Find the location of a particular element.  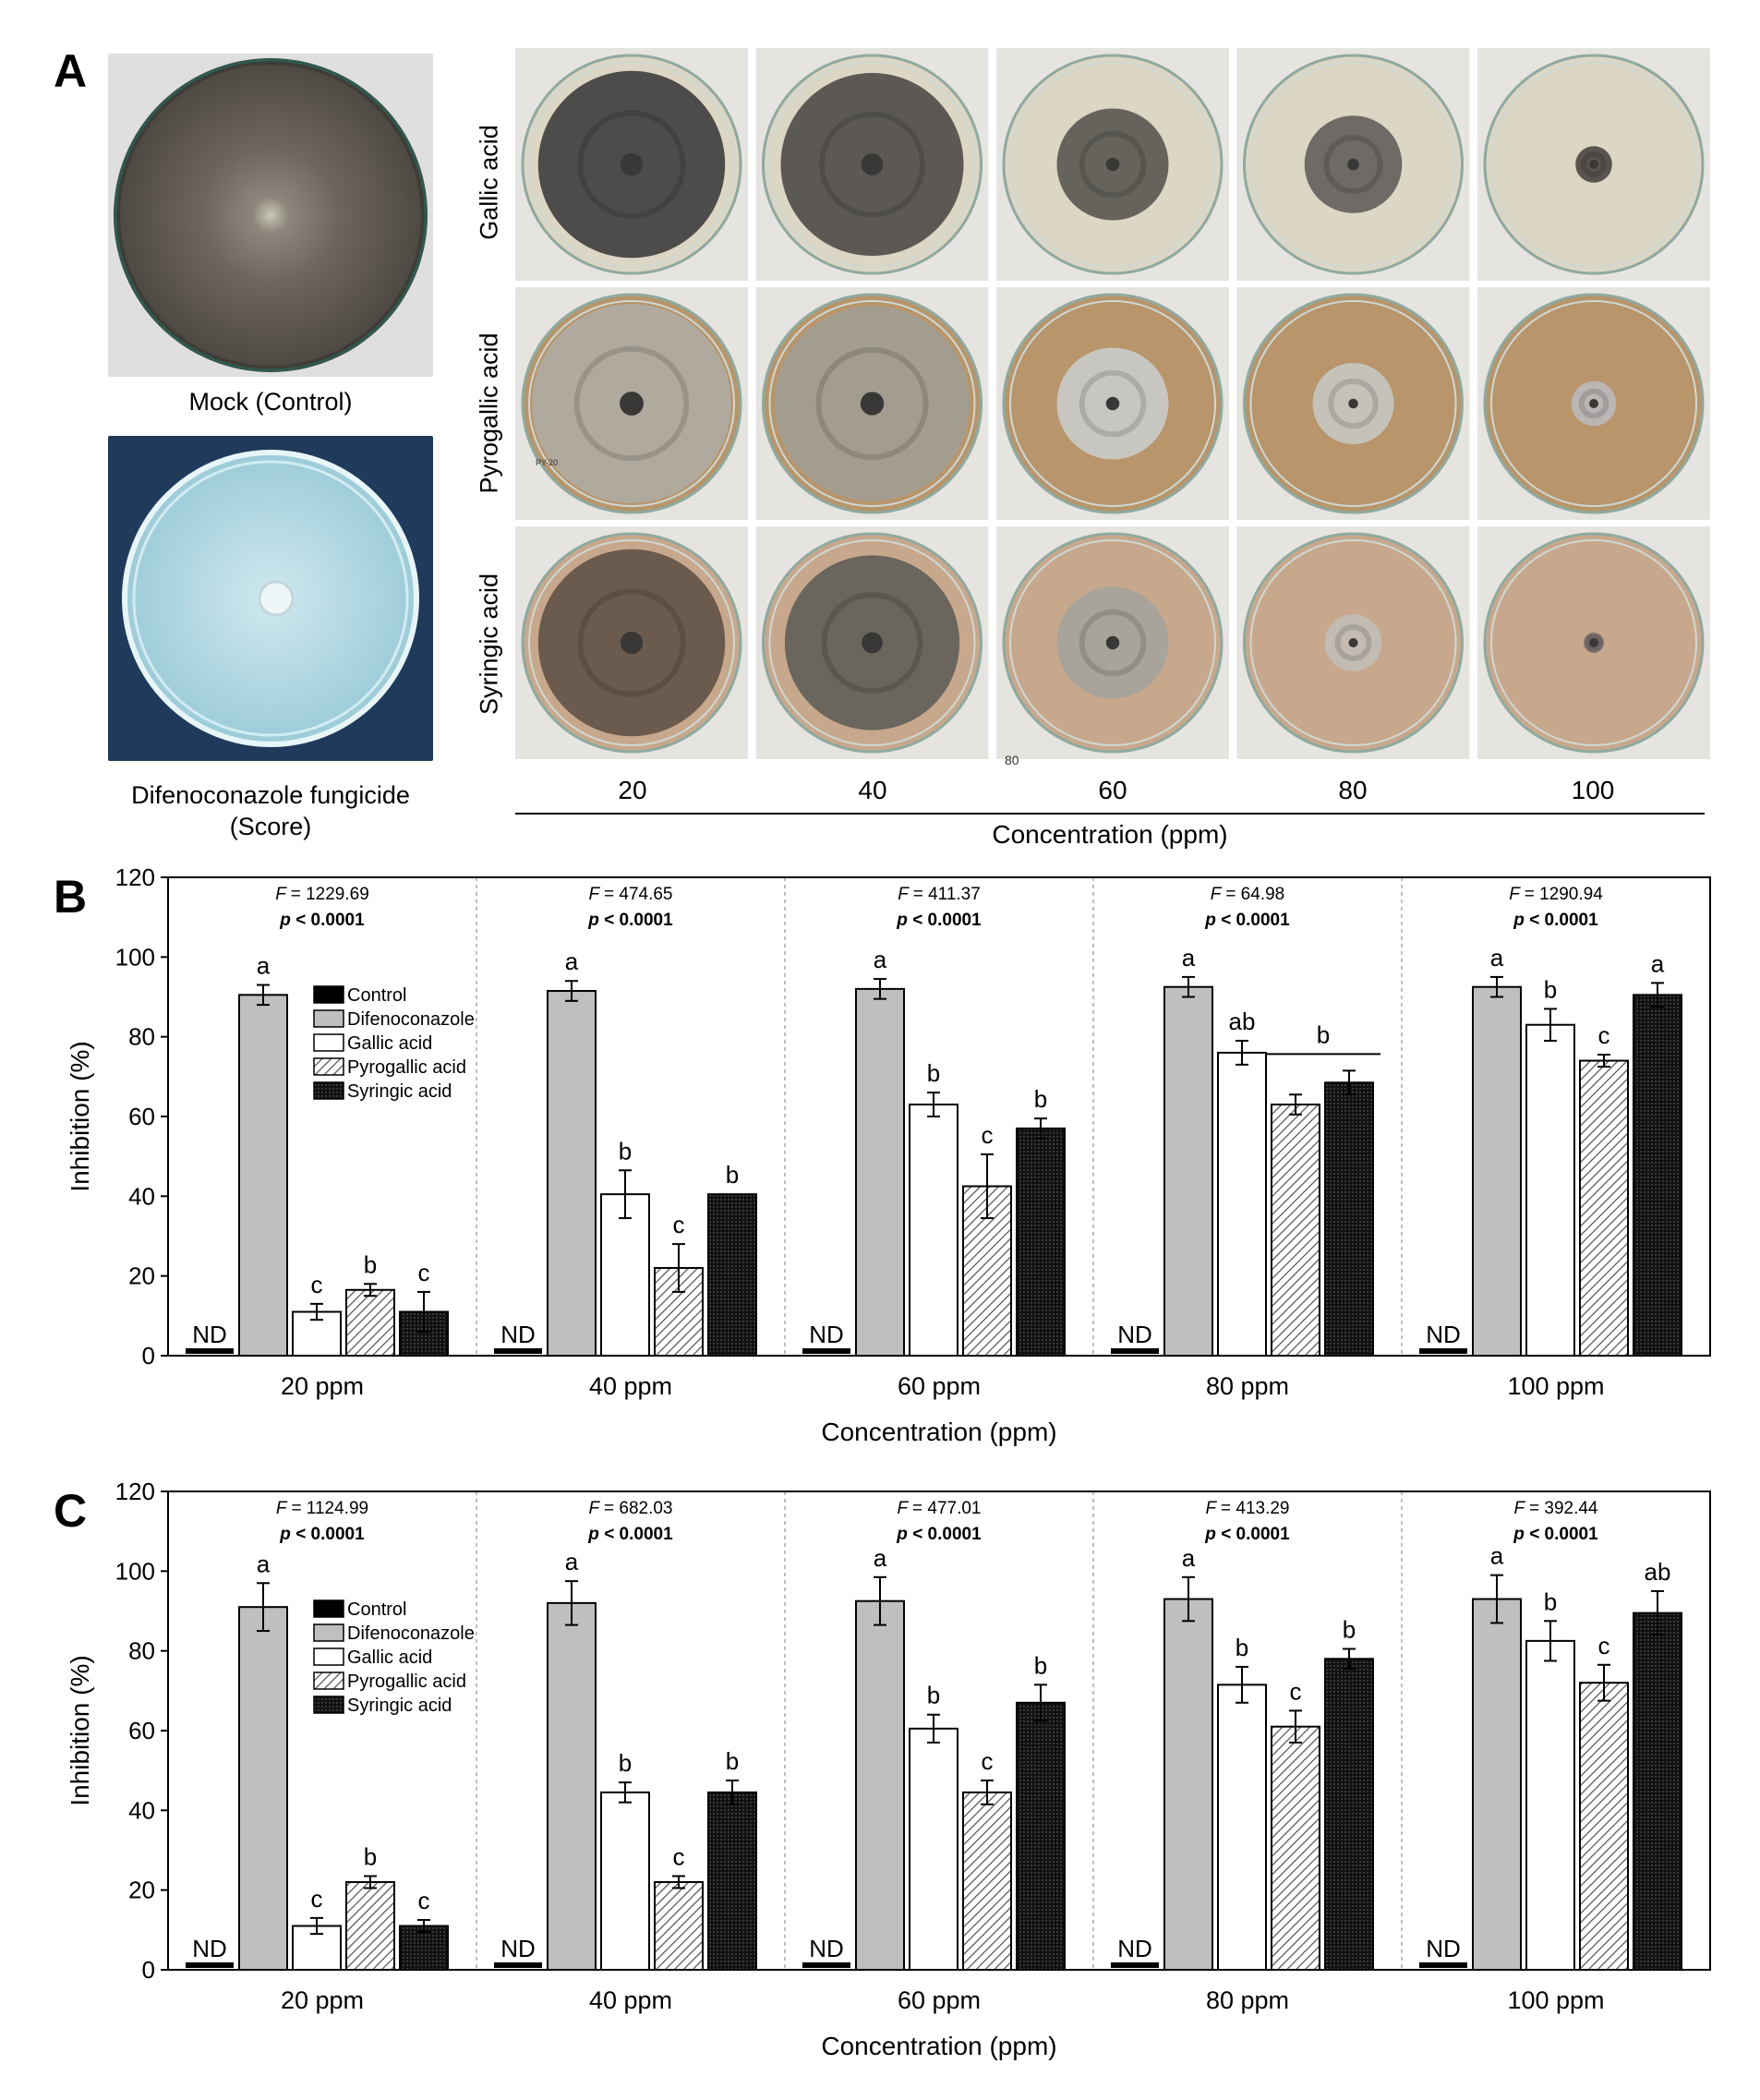

x-category-label: 60 ppm is located at coordinates (940, 1386).